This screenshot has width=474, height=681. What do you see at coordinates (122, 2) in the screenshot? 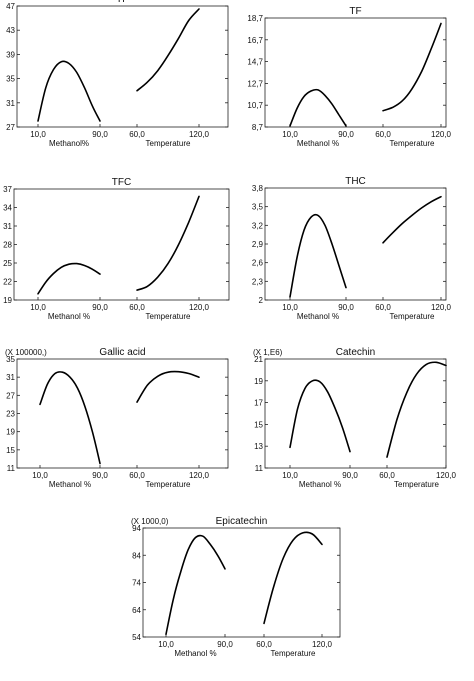
I see `chart-title: TP` at bounding box center [122, 2].